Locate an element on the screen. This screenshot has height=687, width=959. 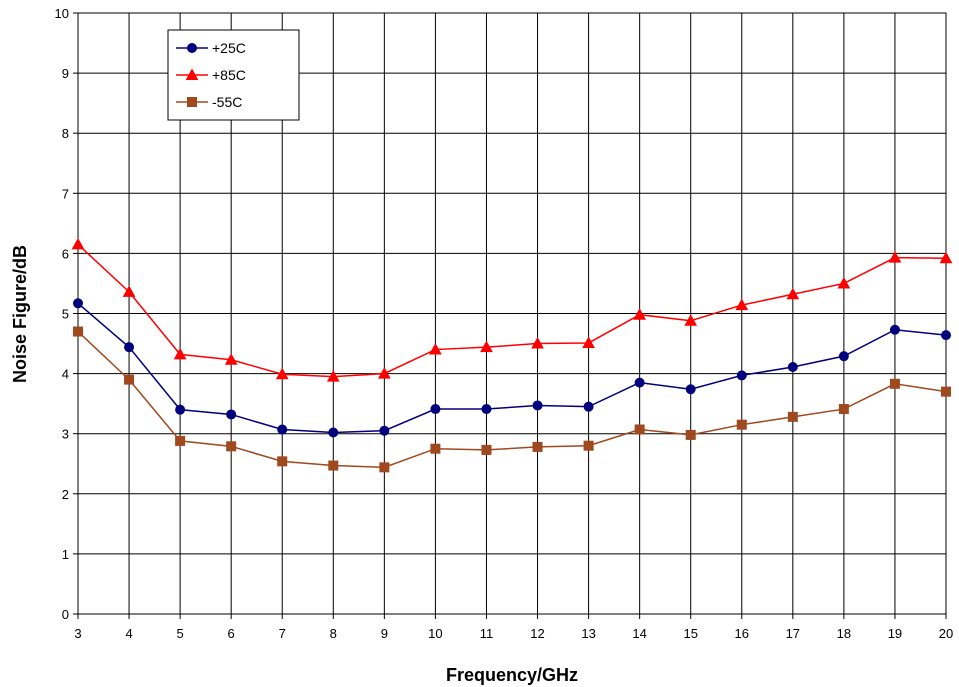
x-tick-label-15: 18 is located at coordinates (844, 633).